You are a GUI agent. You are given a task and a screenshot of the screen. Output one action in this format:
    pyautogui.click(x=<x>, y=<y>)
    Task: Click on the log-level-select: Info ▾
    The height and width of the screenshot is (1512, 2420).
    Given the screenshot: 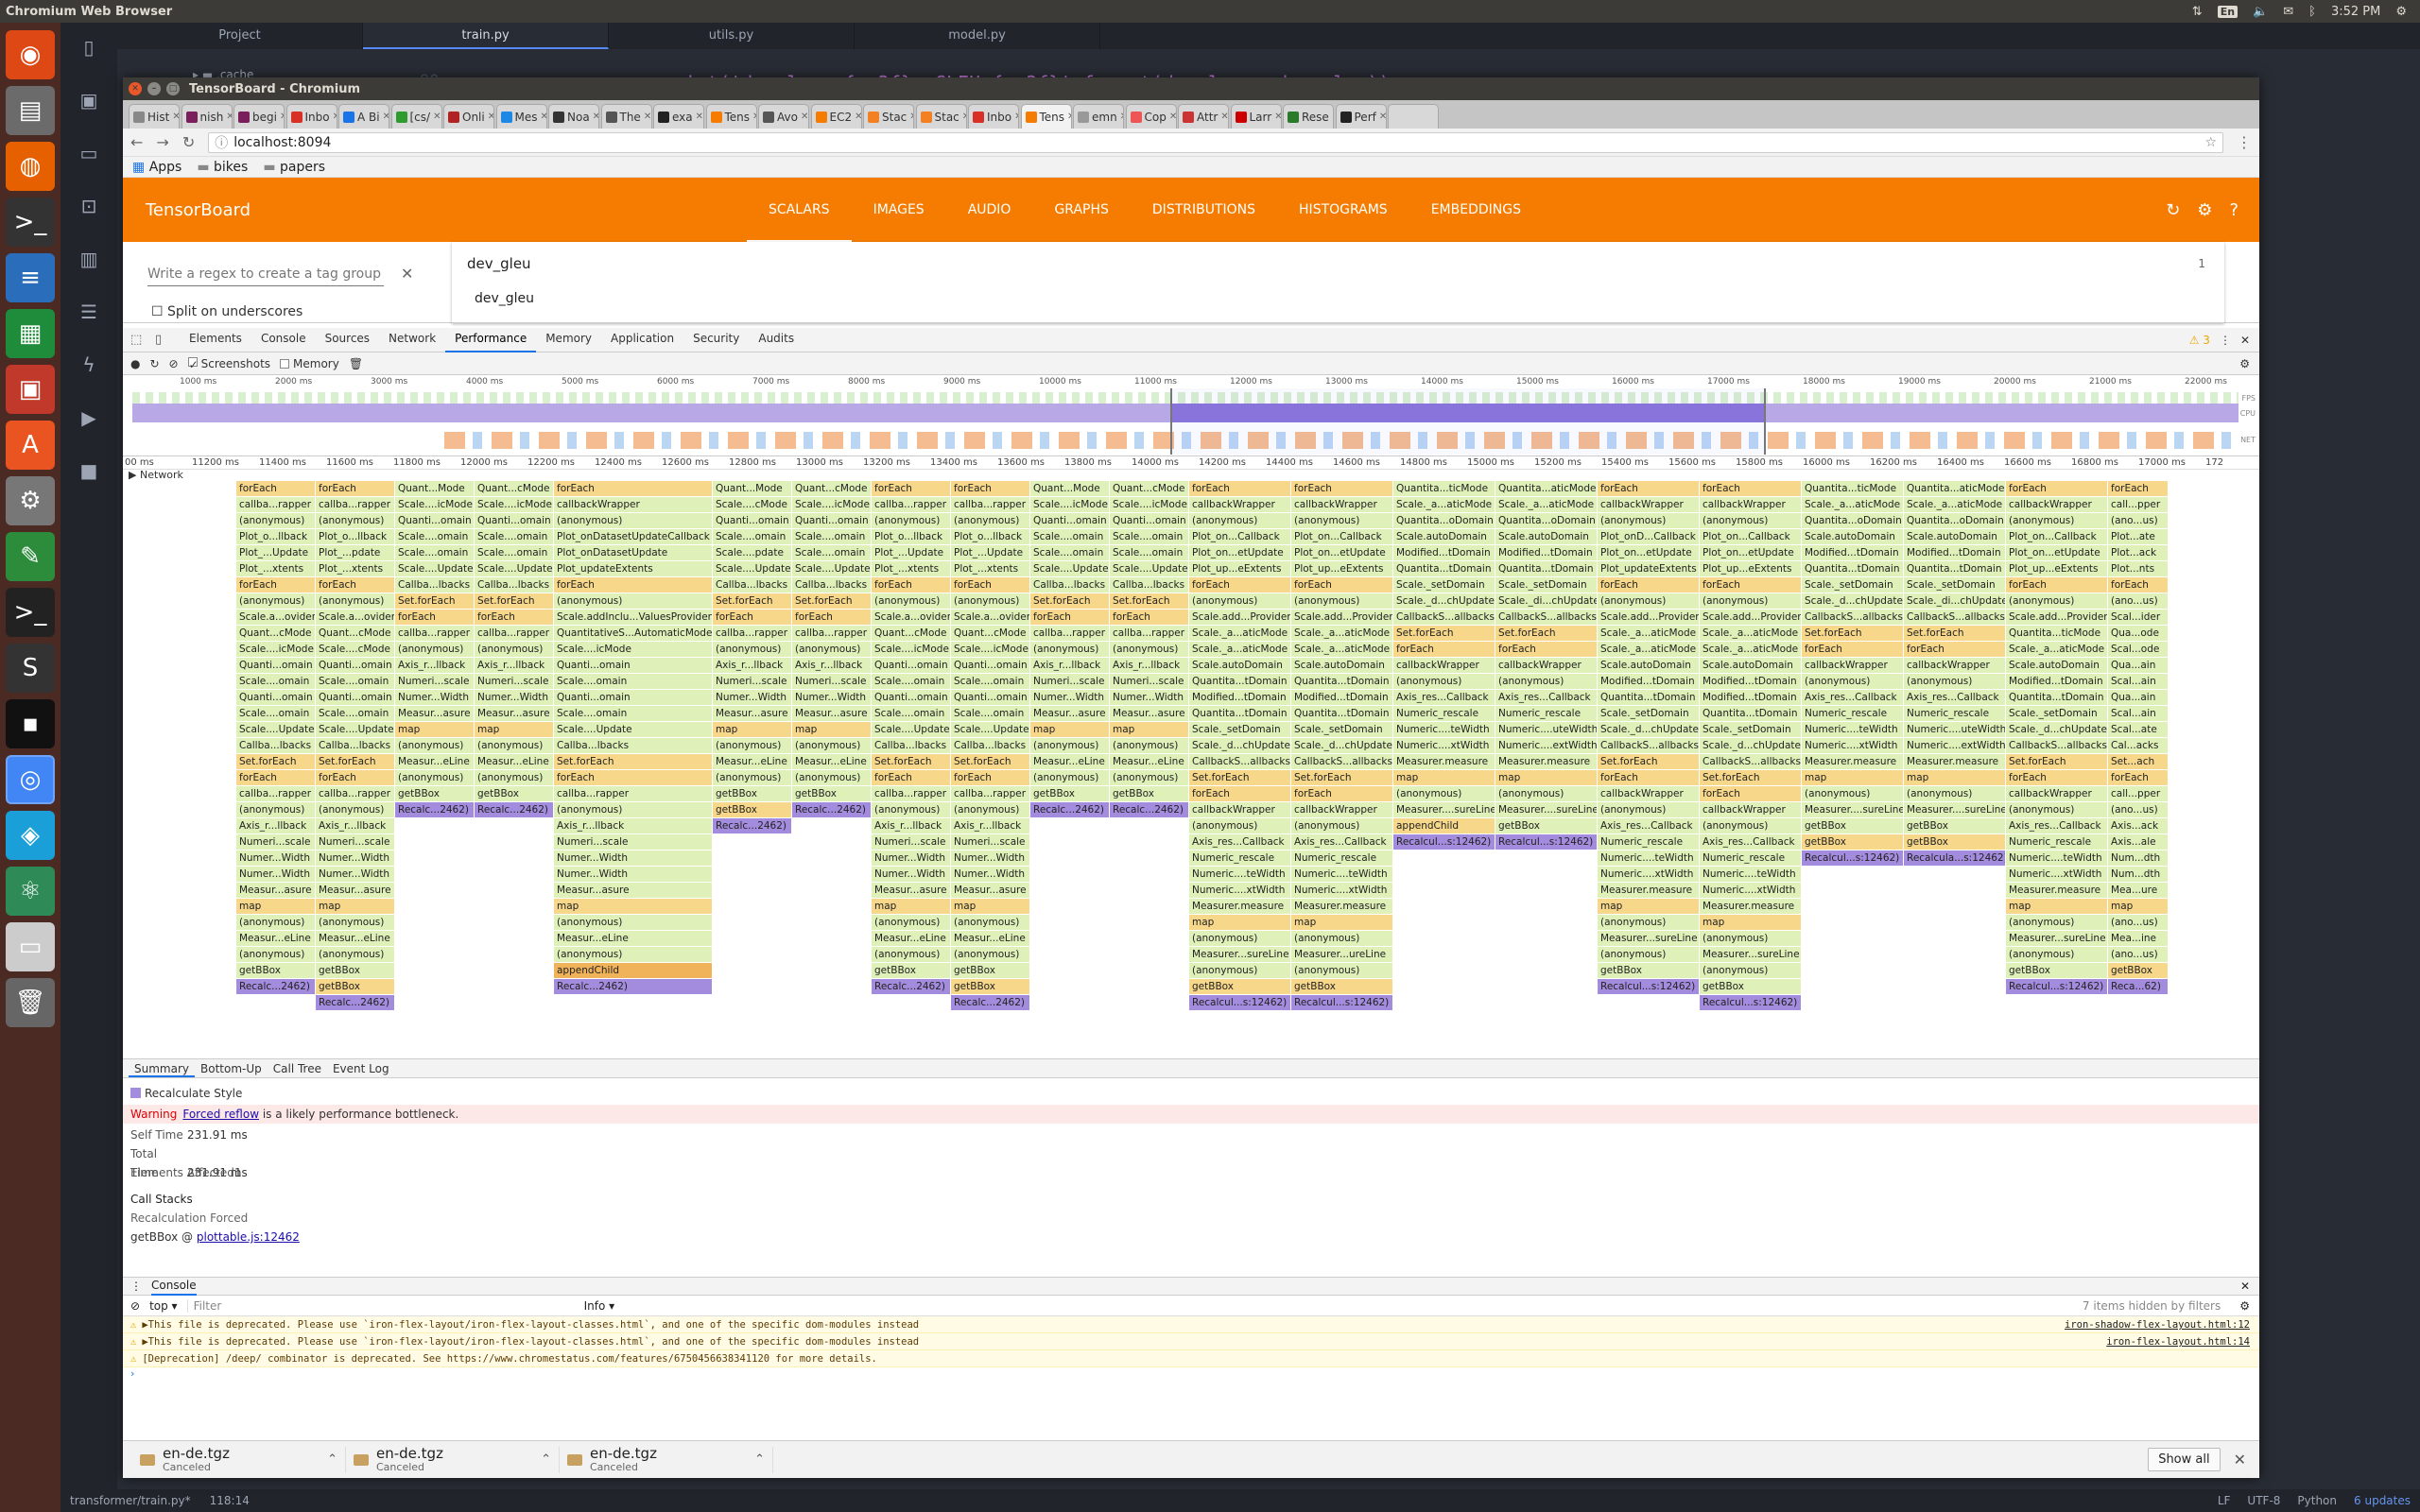 What is the action you would take?
    pyautogui.click(x=599, y=1305)
    